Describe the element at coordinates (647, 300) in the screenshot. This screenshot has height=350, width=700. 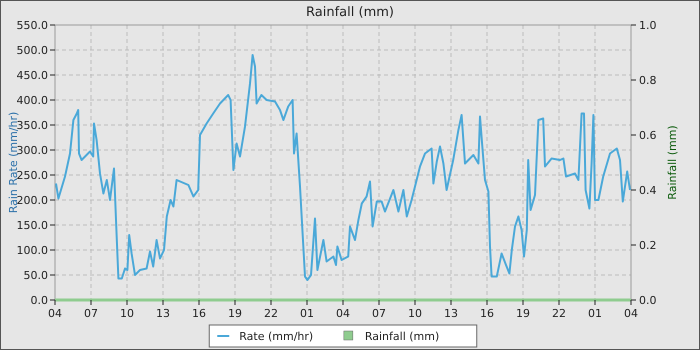
I see `y2-tick-label: 0.0` at that location.